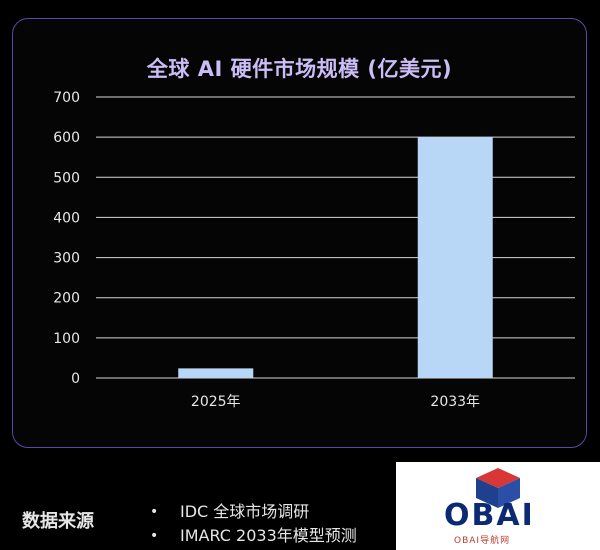 This screenshot has height=550, width=600. I want to click on y-tick-label: 400, so click(66, 218).